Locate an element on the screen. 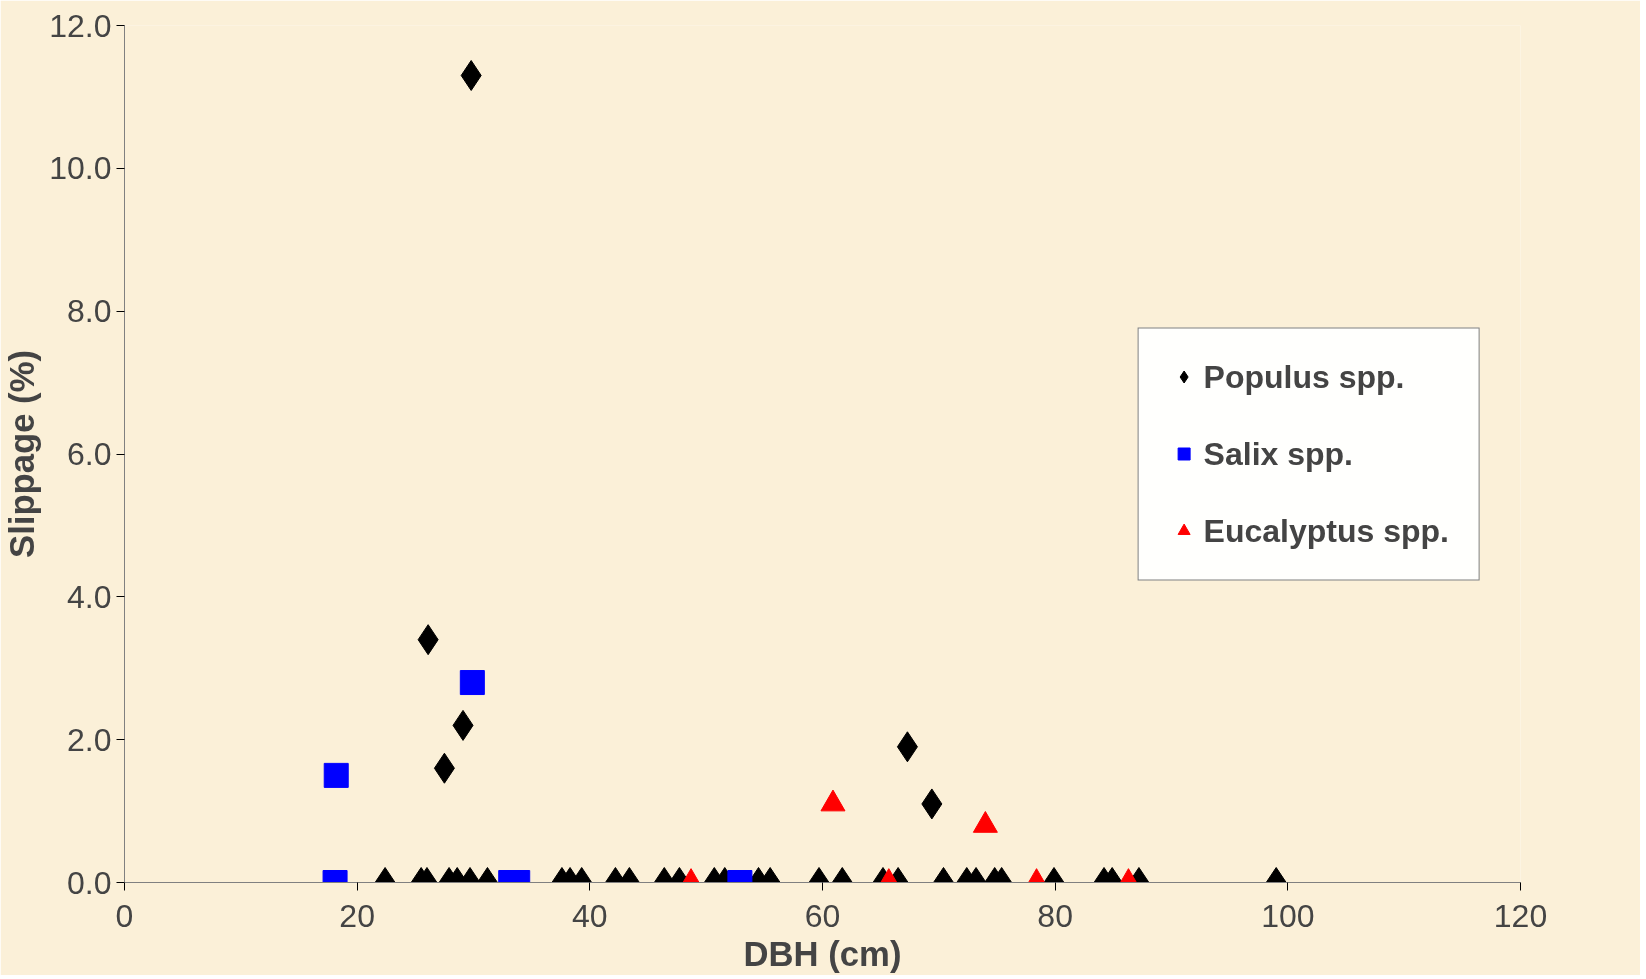  x-tick-label: 120 is located at coordinates (1520, 915).